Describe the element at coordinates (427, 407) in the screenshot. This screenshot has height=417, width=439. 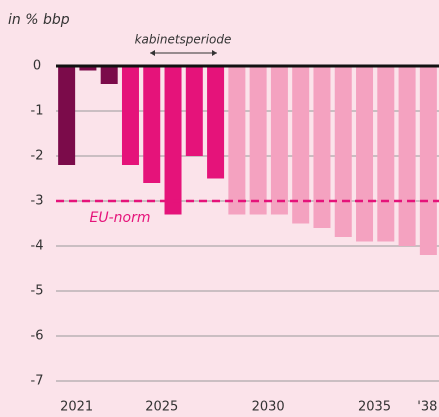
I see `x-tick-label: '38` at that location.